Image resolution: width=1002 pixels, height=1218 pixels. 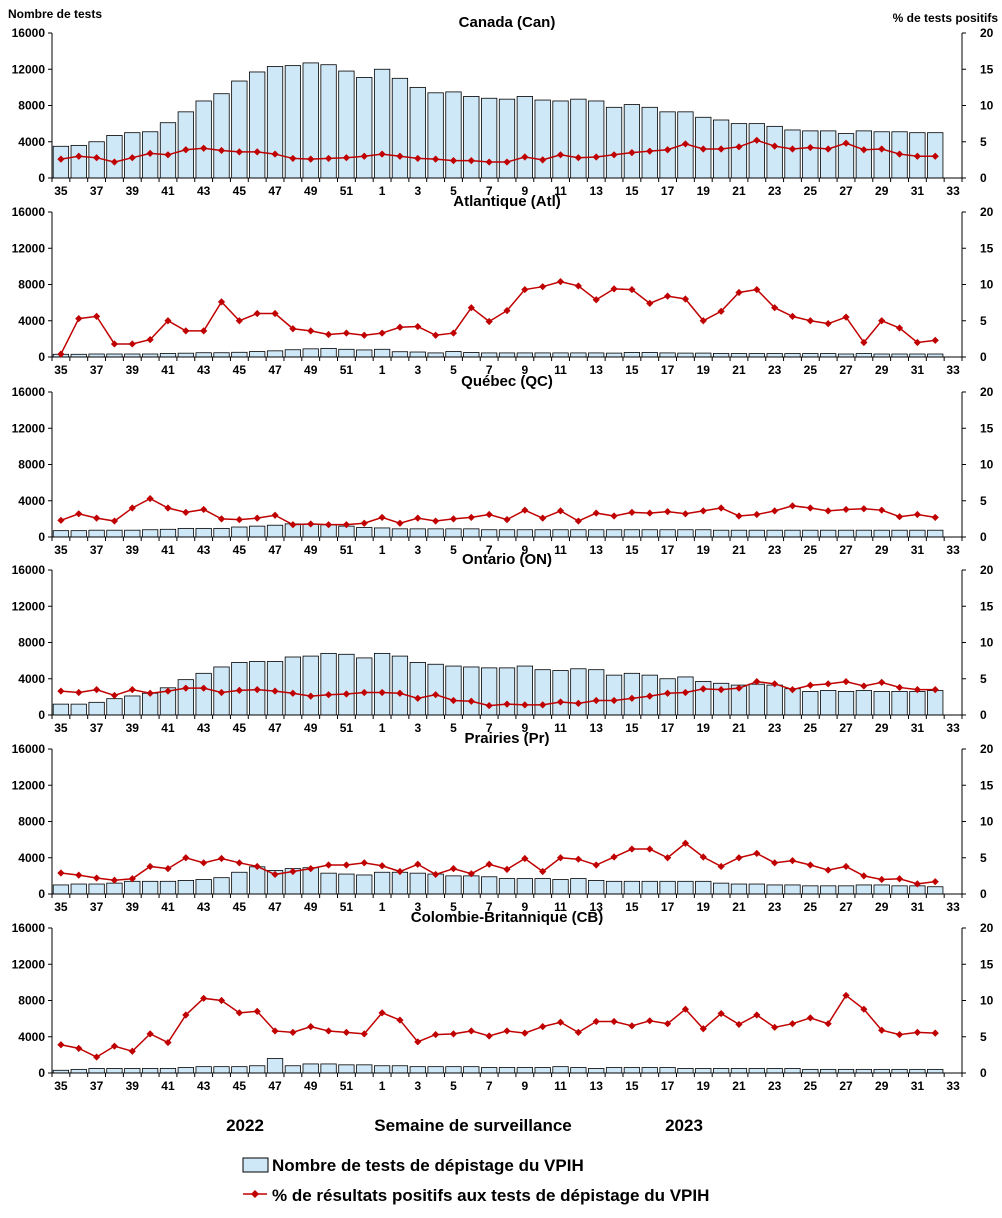 I want to click on panel-title: Québec (QC), so click(x=507, y=381).